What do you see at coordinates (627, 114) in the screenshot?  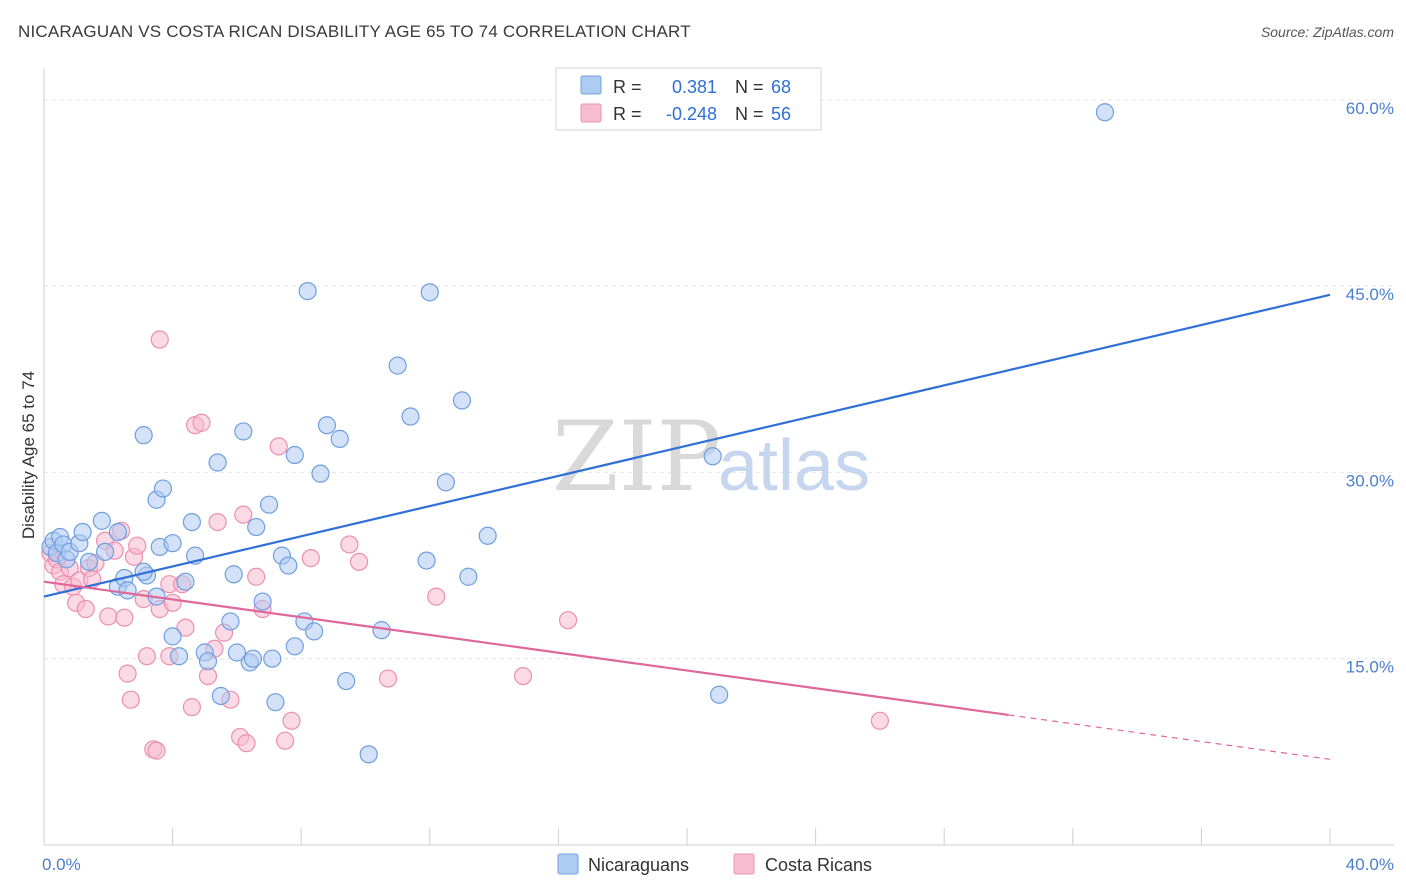 I see `legend-r-label-2: R =` at bounding box center [627, 114].